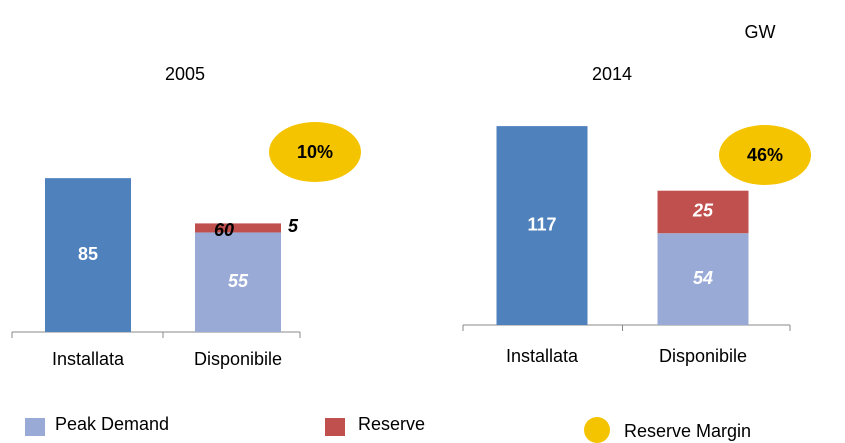 The width and height of the screenshot is (845, 443). What do you see at coordinates (687, 431) in the screenshot?
I see `legend-label: Reserve Margin` at bounding box center [687, 431].